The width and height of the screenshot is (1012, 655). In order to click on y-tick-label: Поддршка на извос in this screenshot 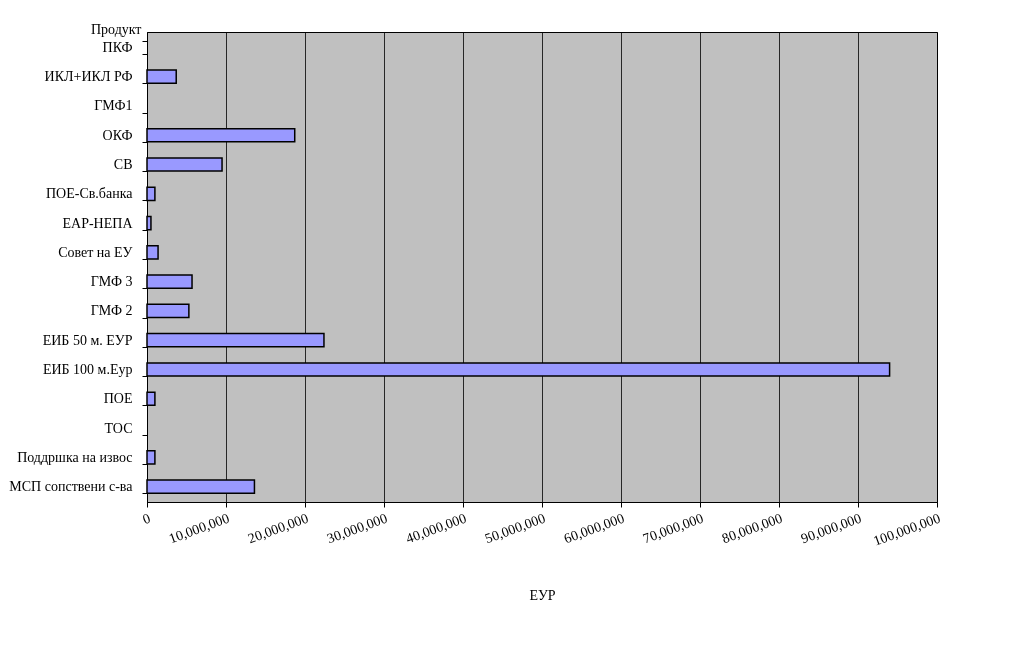, I will do `click(75, 457)`.